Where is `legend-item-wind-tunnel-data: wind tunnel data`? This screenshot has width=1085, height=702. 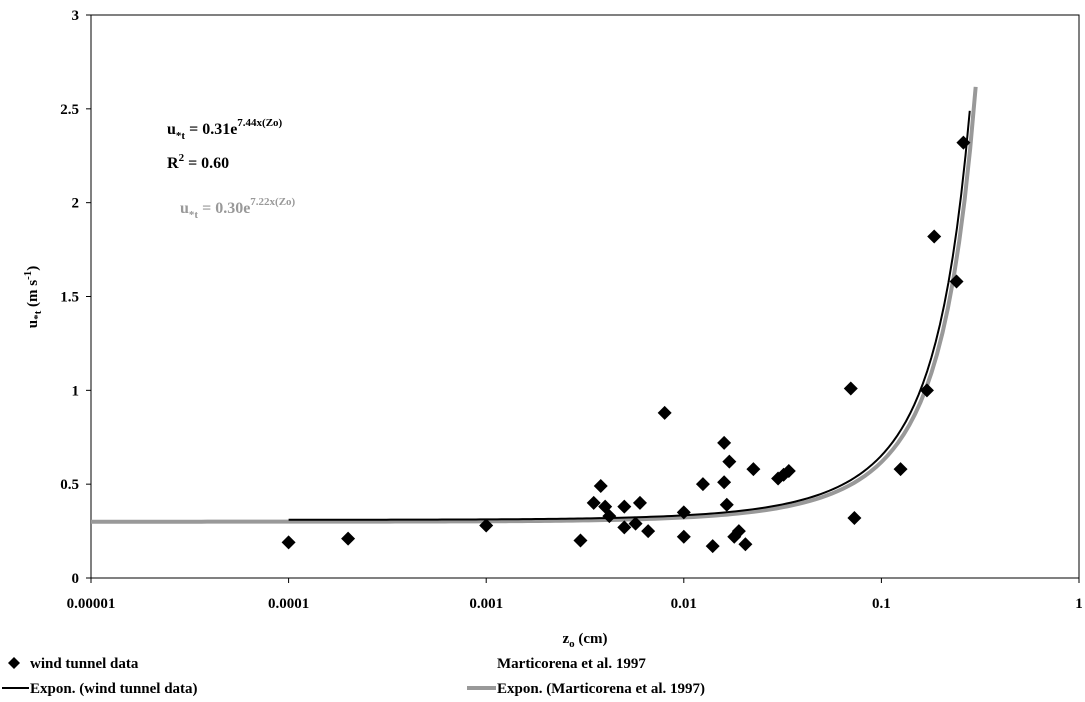 legend-item-wind-tunnel-data: wind tunnel data is located at coordinates (73, 664).